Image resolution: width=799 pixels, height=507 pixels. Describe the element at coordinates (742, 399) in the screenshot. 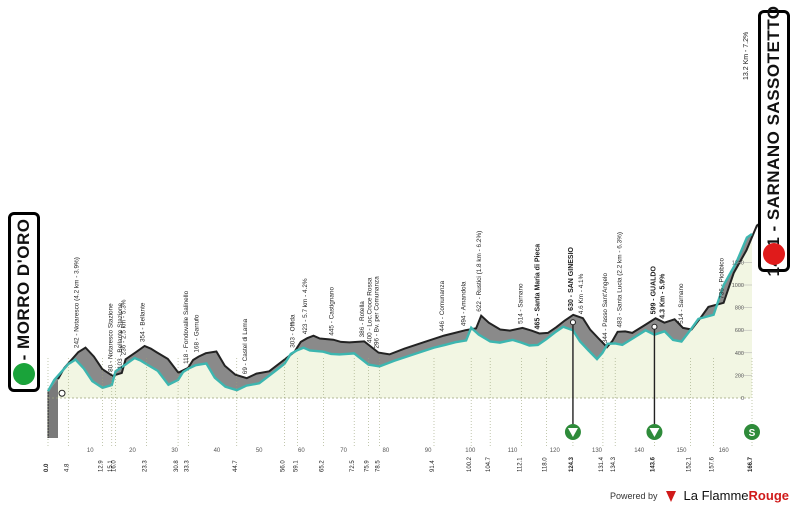

I see `y-tick-label: 0` at that location.